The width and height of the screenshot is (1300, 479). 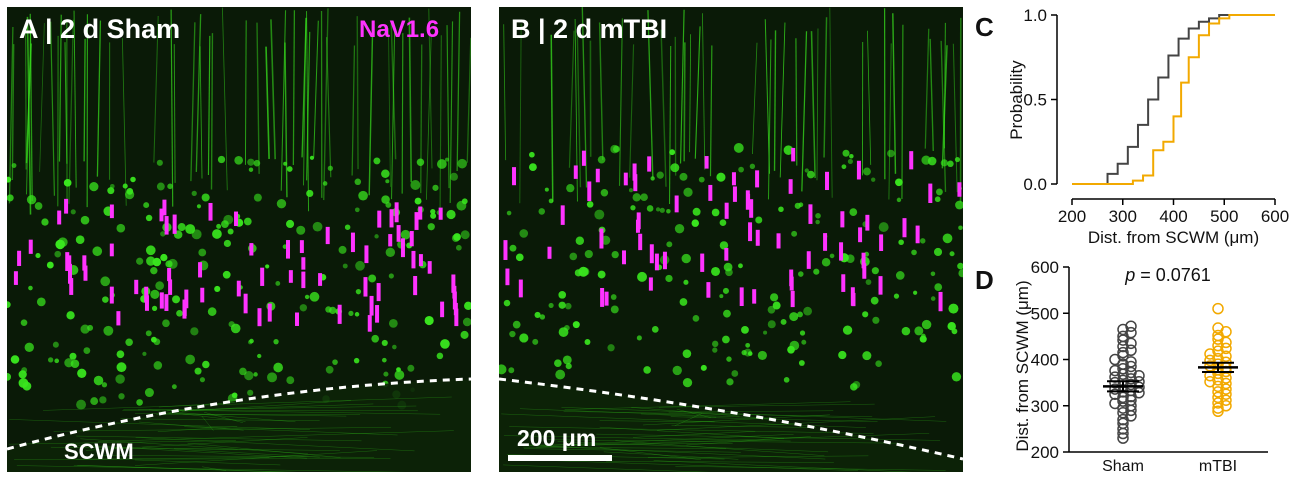 I want to click on marker-label: NaV1.6, so click(x=399, y=29).